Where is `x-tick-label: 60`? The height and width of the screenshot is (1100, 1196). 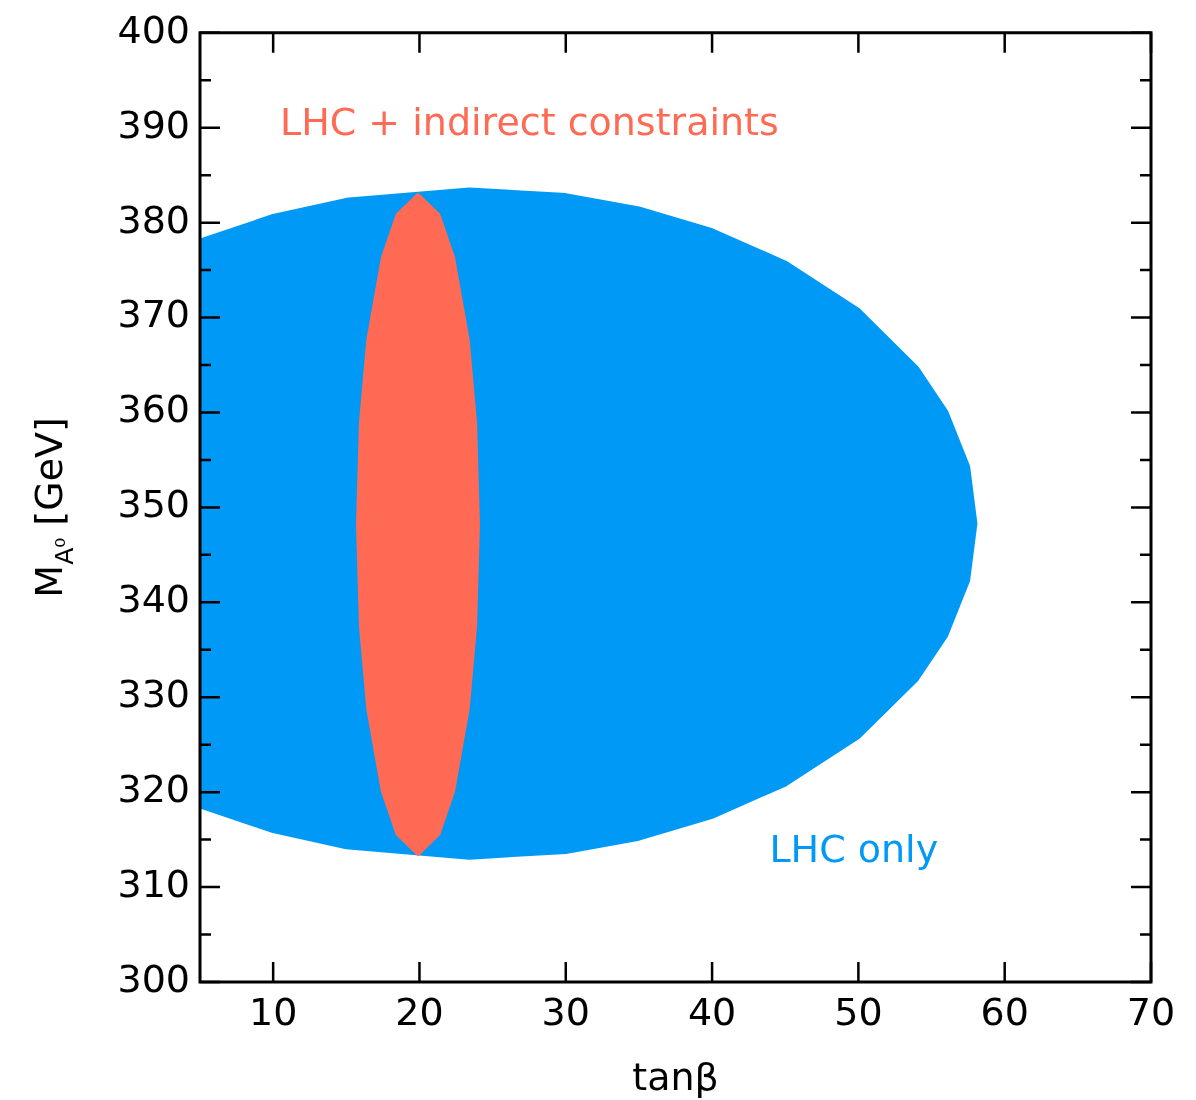
x-tick-label: 60 is located at coordinates (1004, 1011).